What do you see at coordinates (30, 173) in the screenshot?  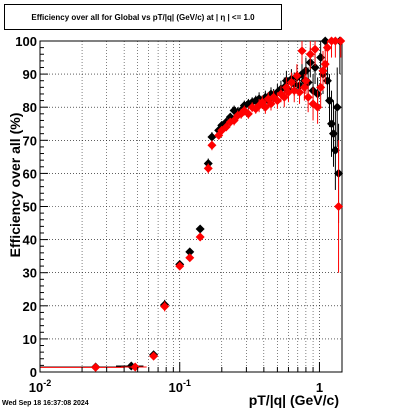 I see `y-tick-label: 60` at bounding box center [30, 173].